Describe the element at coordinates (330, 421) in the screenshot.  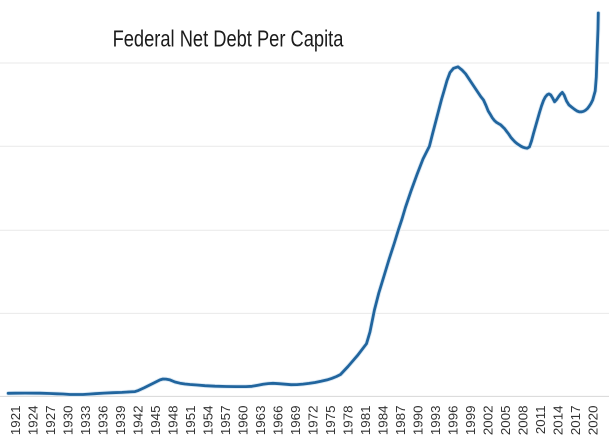
I see `svg-text: 1975` at that location.